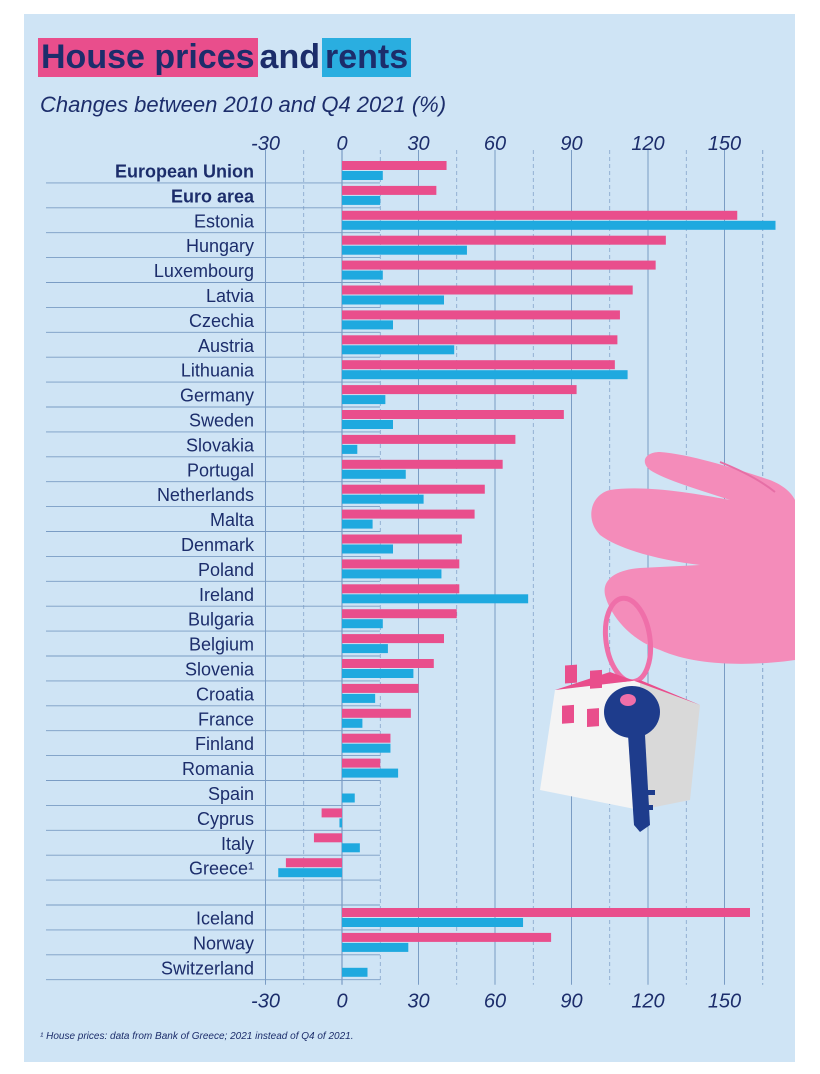  Describe the element at coordinates (225, 694) in the screenshot. I see `category-label: Croatia` at that location.